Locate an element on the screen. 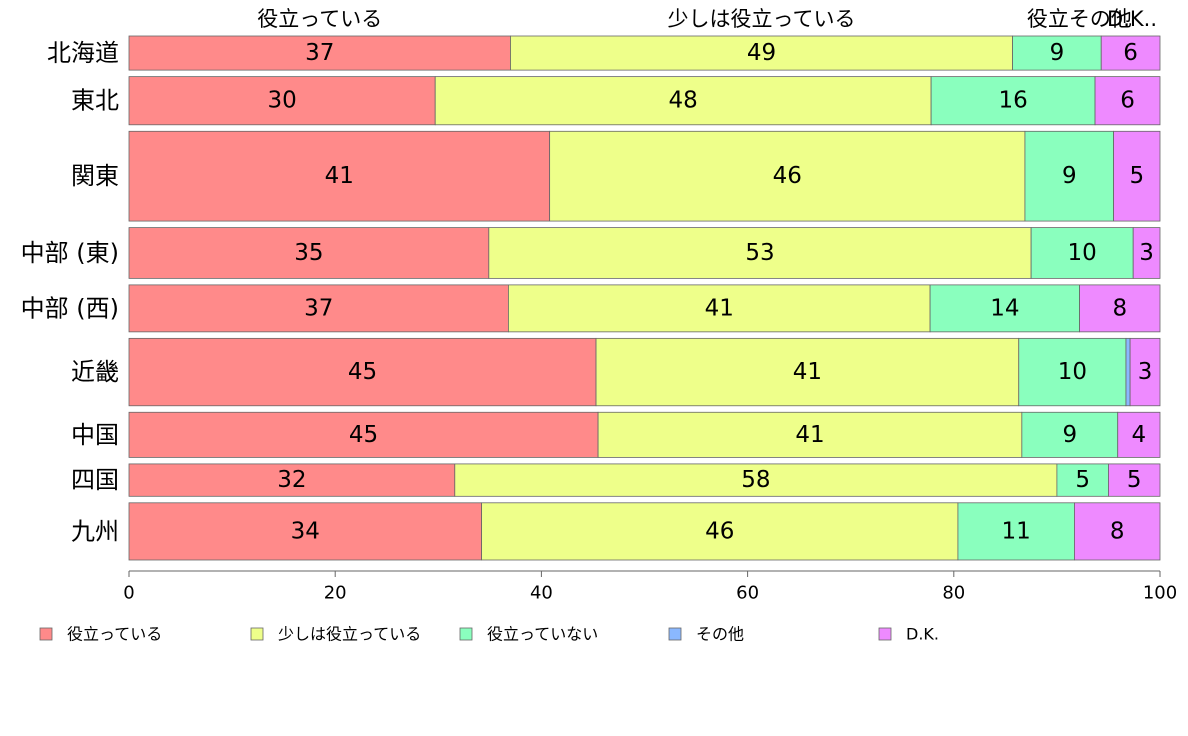 This screenshot has width=1188, height=736. bar-row: 35 53 10 3 is located at coordinates (644, 253).